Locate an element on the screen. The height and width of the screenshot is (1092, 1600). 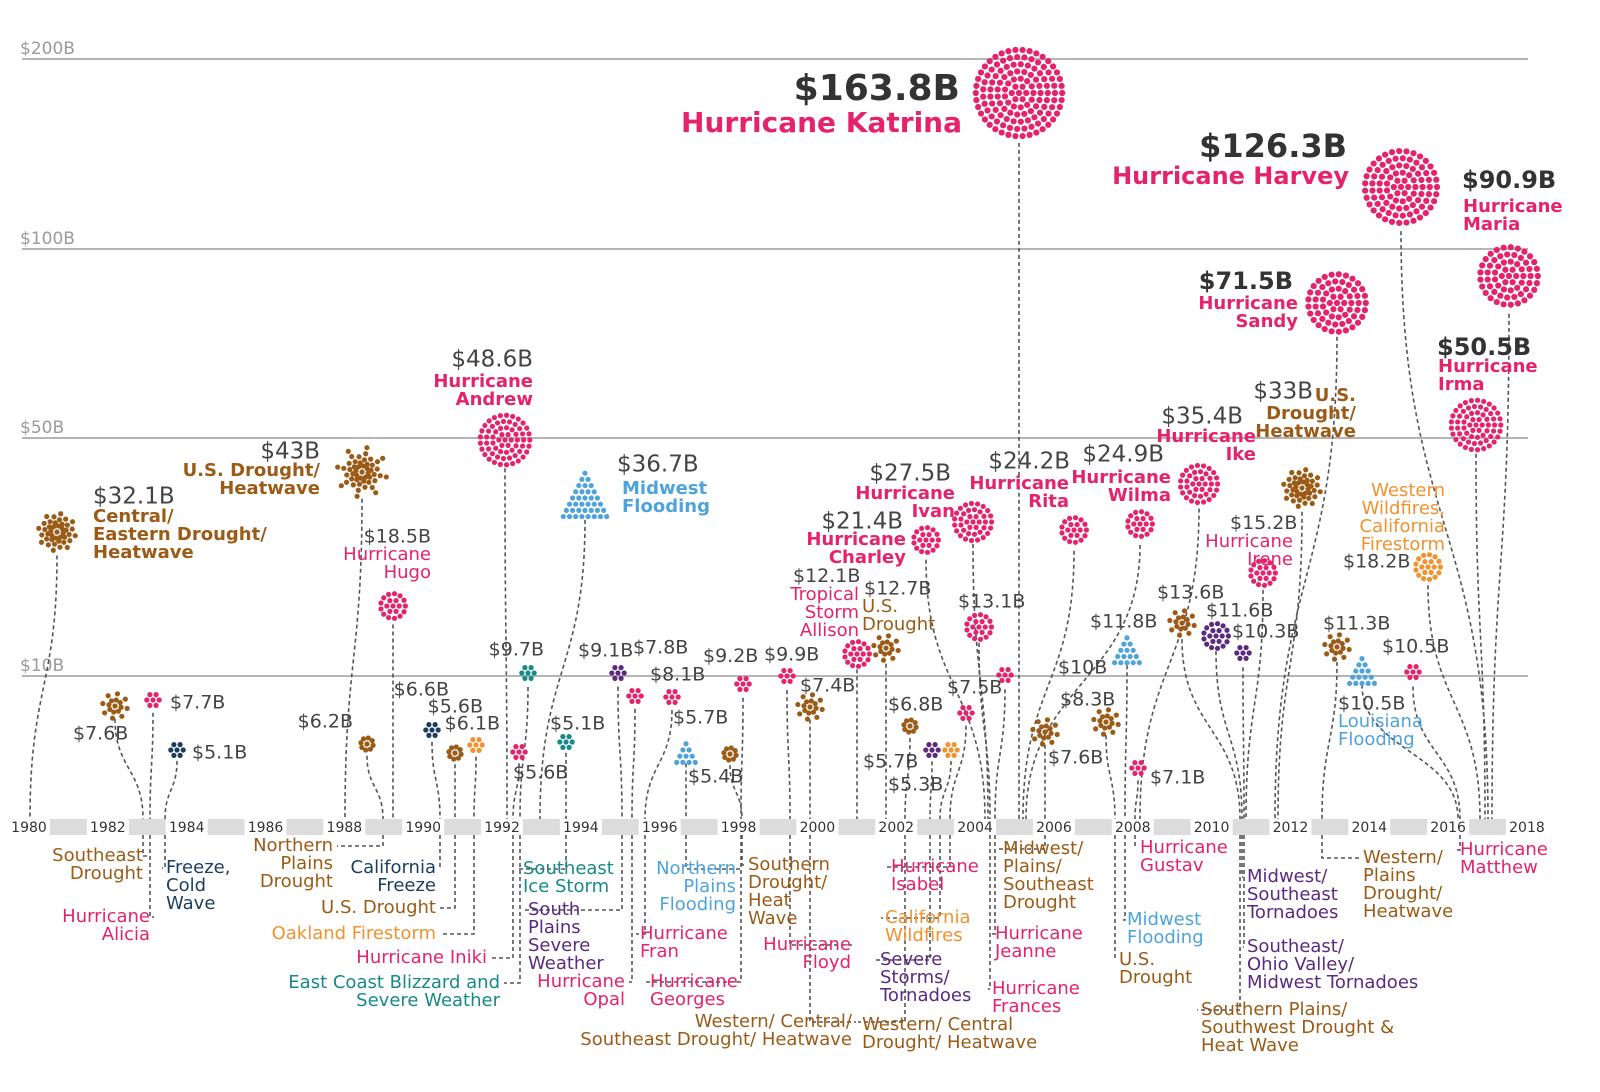
event-name-label: Tornadoes is located at coordinates (1292, 912).